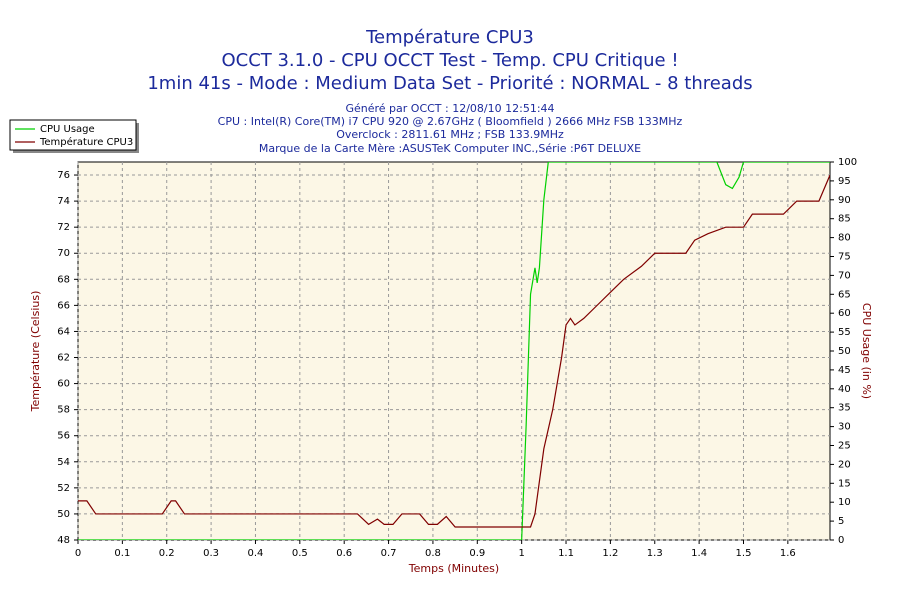  What do you see at coordinates (699, 553) in the screenshot?
I see `x-tick-label: 1.4` at bounding box center [699, 553].